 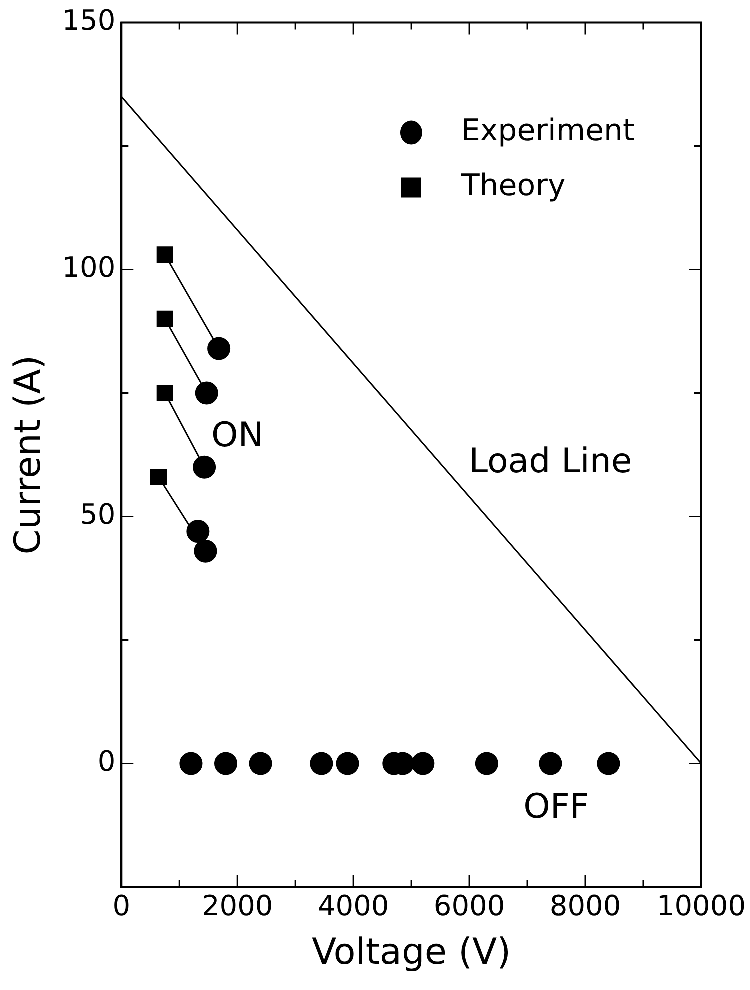 I want to click on legend-label: Experiment, so click(x=548, y=131).